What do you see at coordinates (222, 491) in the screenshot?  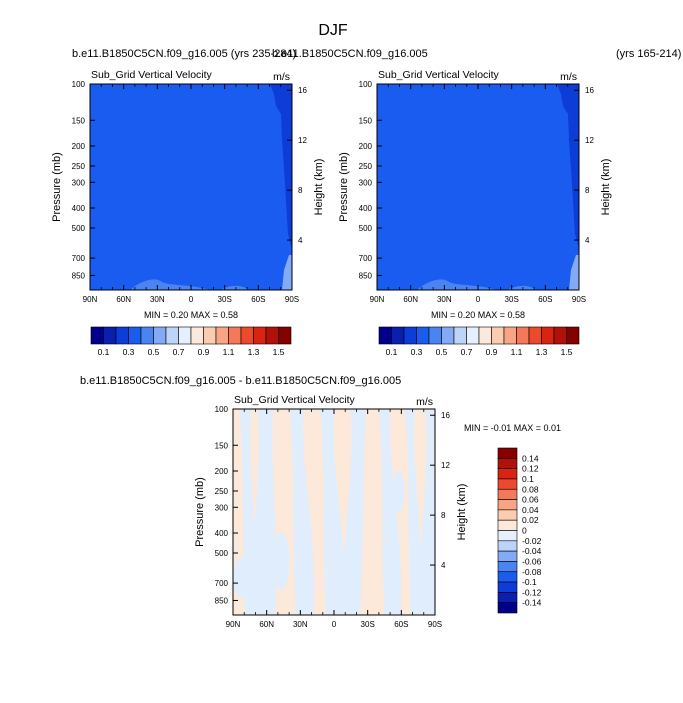 I see `panel-diff-ytick-label: 250` at bounding box center [222, 491].